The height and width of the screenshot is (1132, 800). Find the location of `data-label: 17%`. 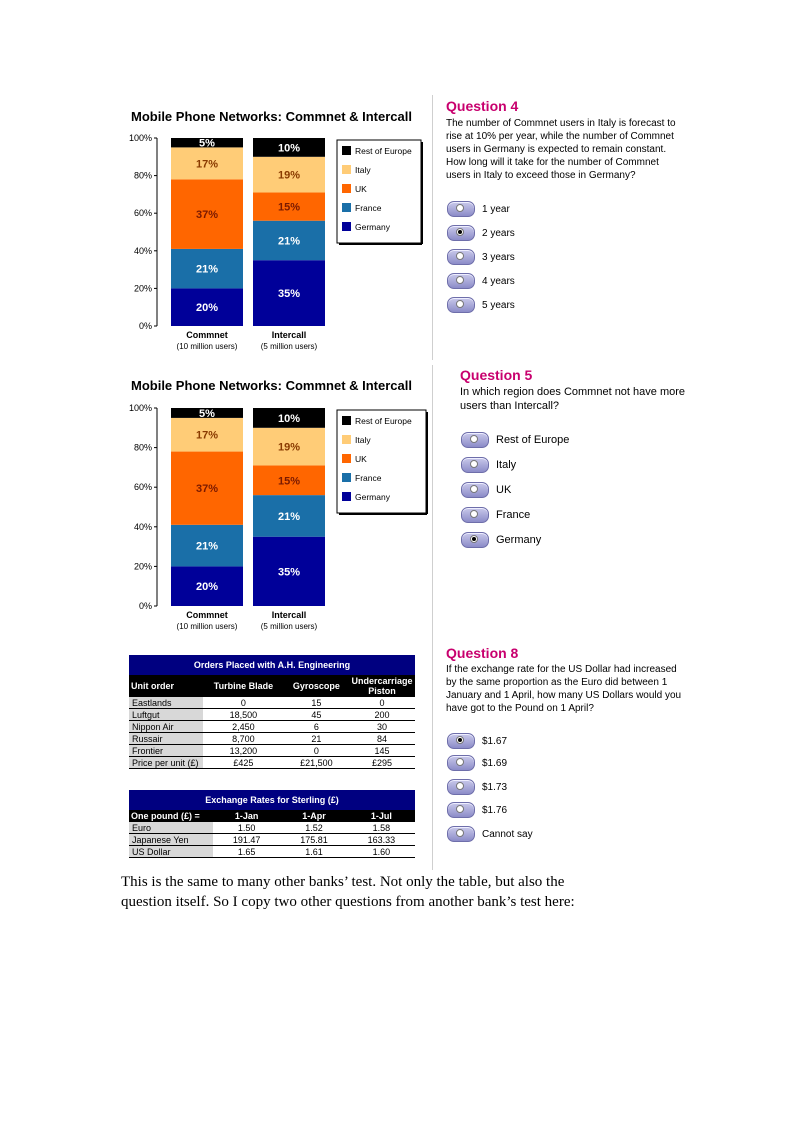

data-label: 17% is located at coordinates (207, 164).